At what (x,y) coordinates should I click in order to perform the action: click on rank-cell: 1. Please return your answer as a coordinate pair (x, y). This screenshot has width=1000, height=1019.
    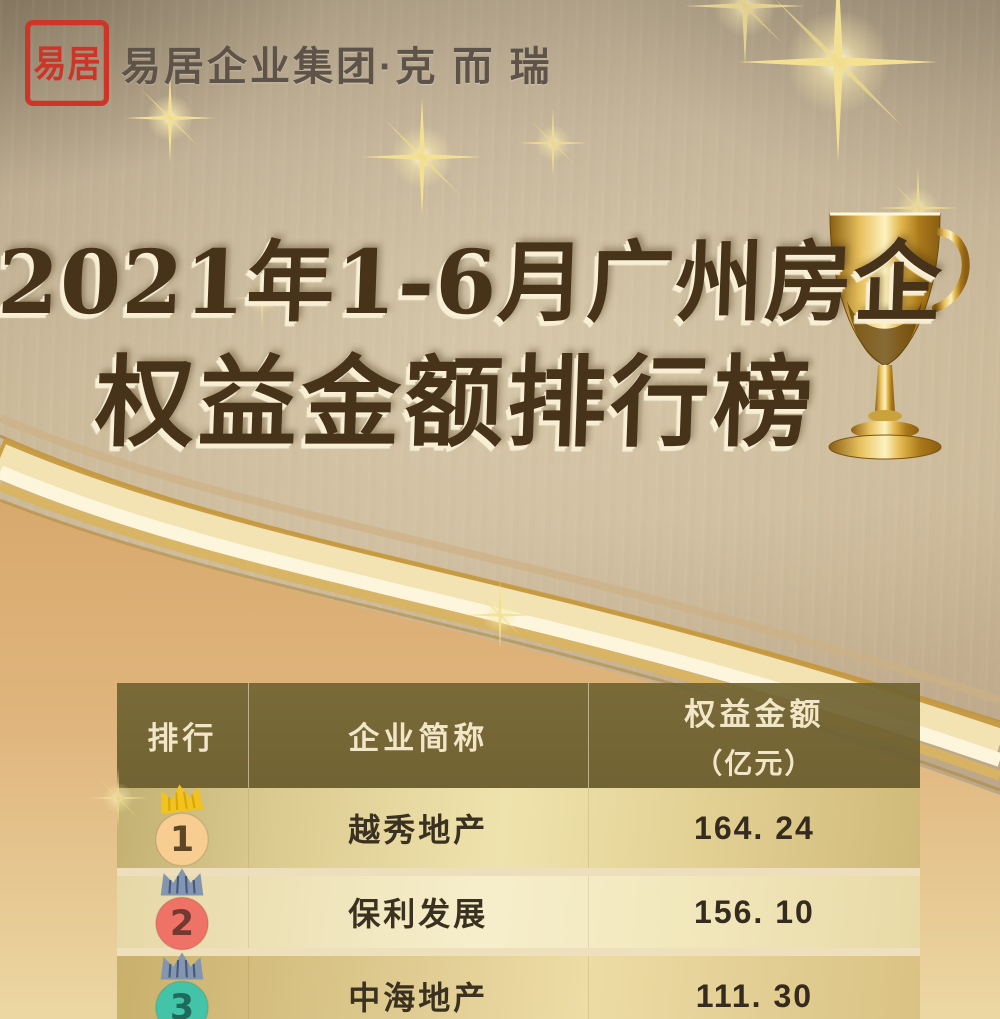
    Looking at the image, I should click on (182, 826).